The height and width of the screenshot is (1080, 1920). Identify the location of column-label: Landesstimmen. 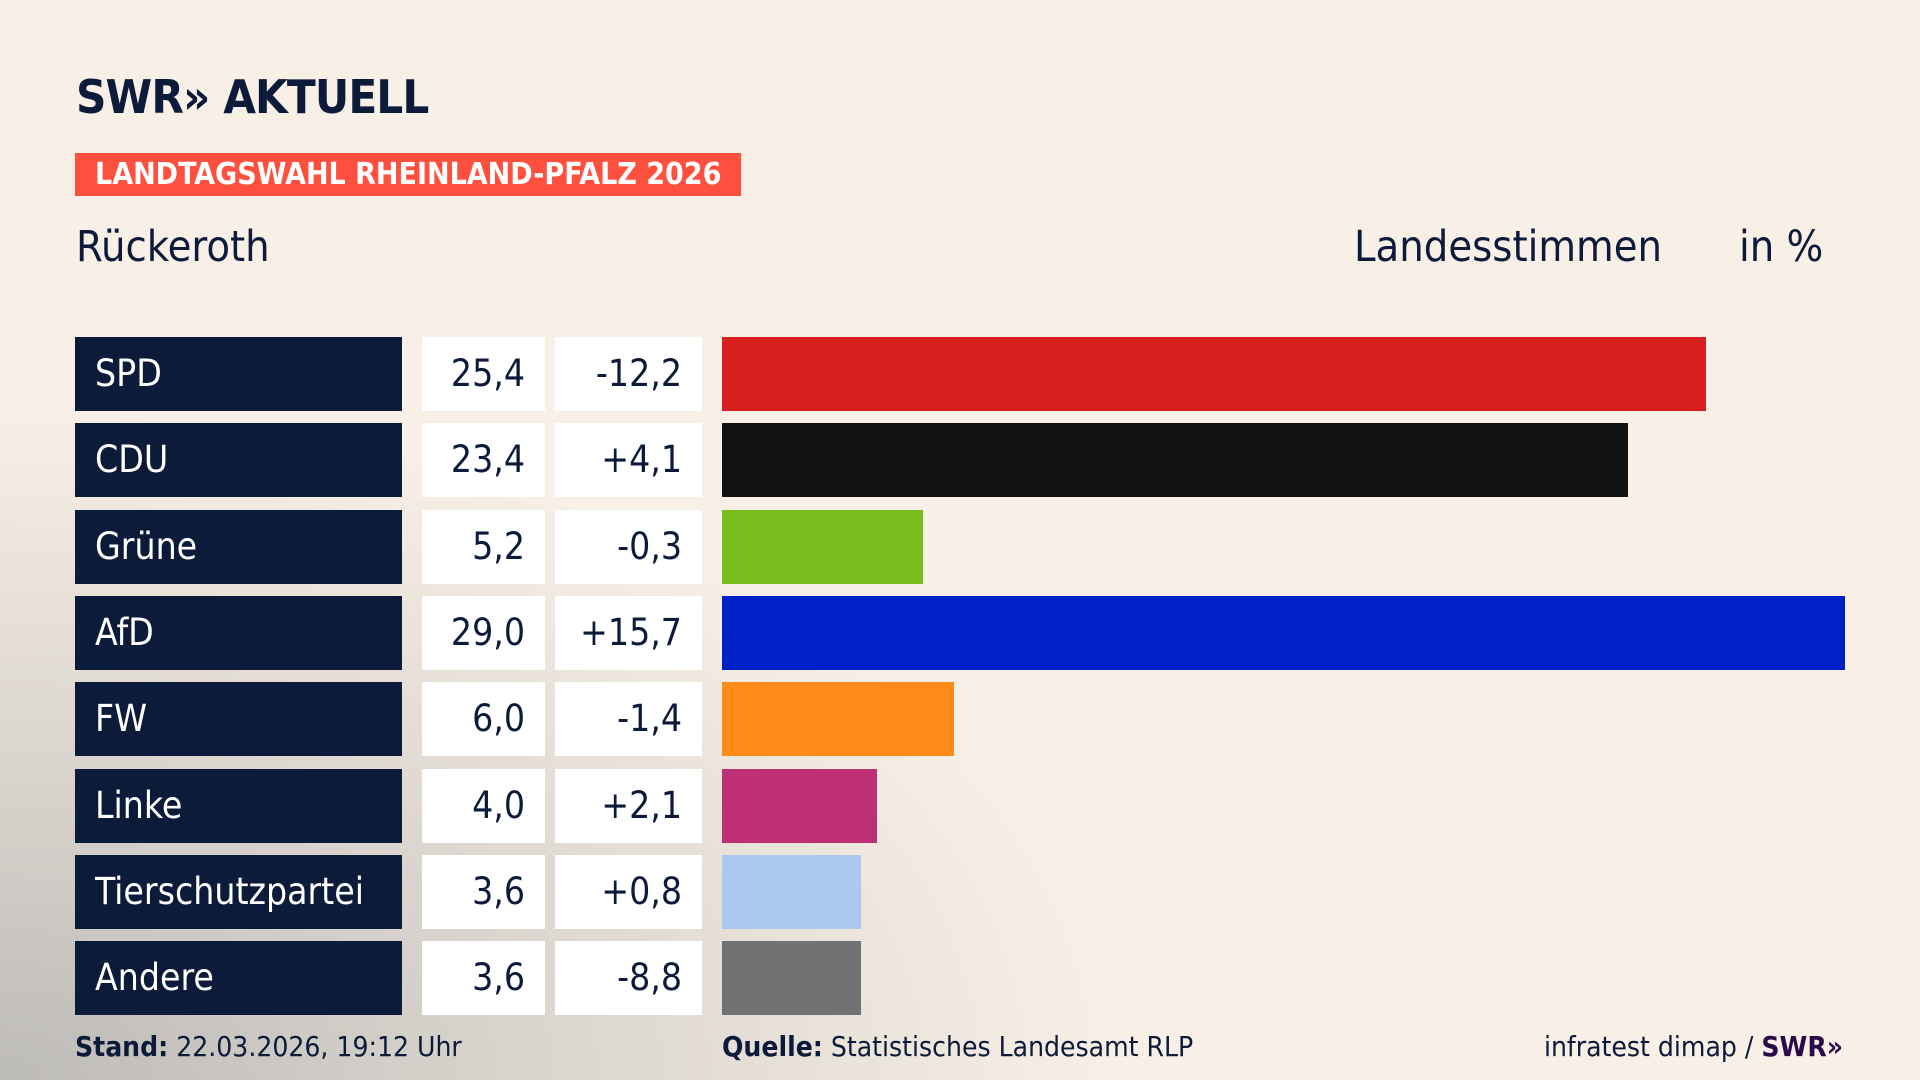
(1508, 247).